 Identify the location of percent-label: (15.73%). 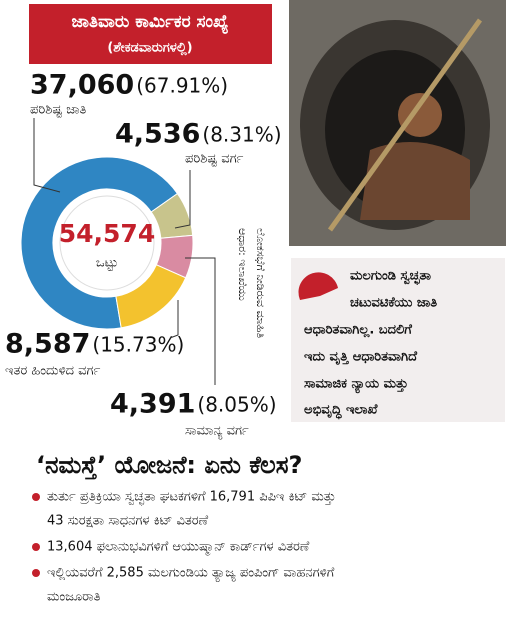
(138, 345).